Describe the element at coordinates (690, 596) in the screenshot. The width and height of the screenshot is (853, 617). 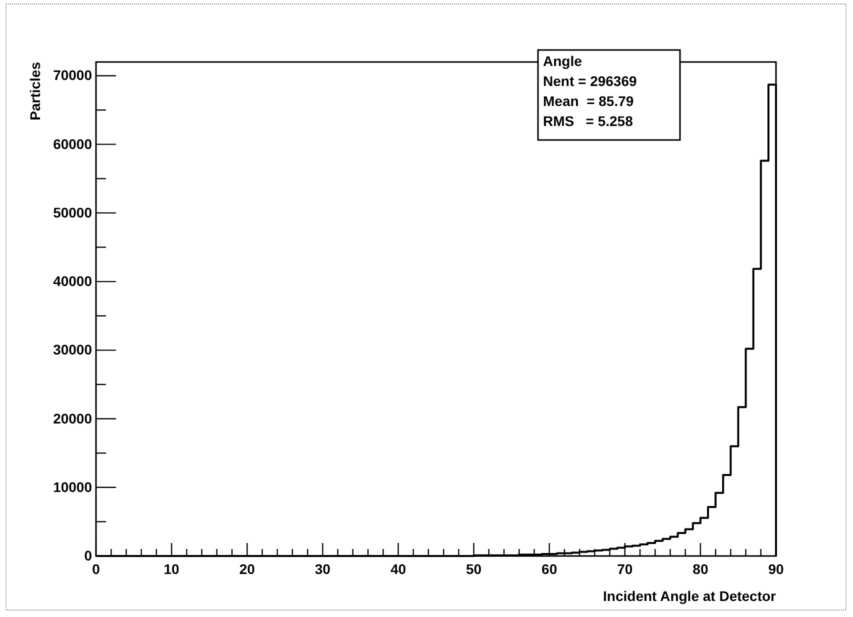
I see `x-axis-title: Incident Angle at Detector` at that location.